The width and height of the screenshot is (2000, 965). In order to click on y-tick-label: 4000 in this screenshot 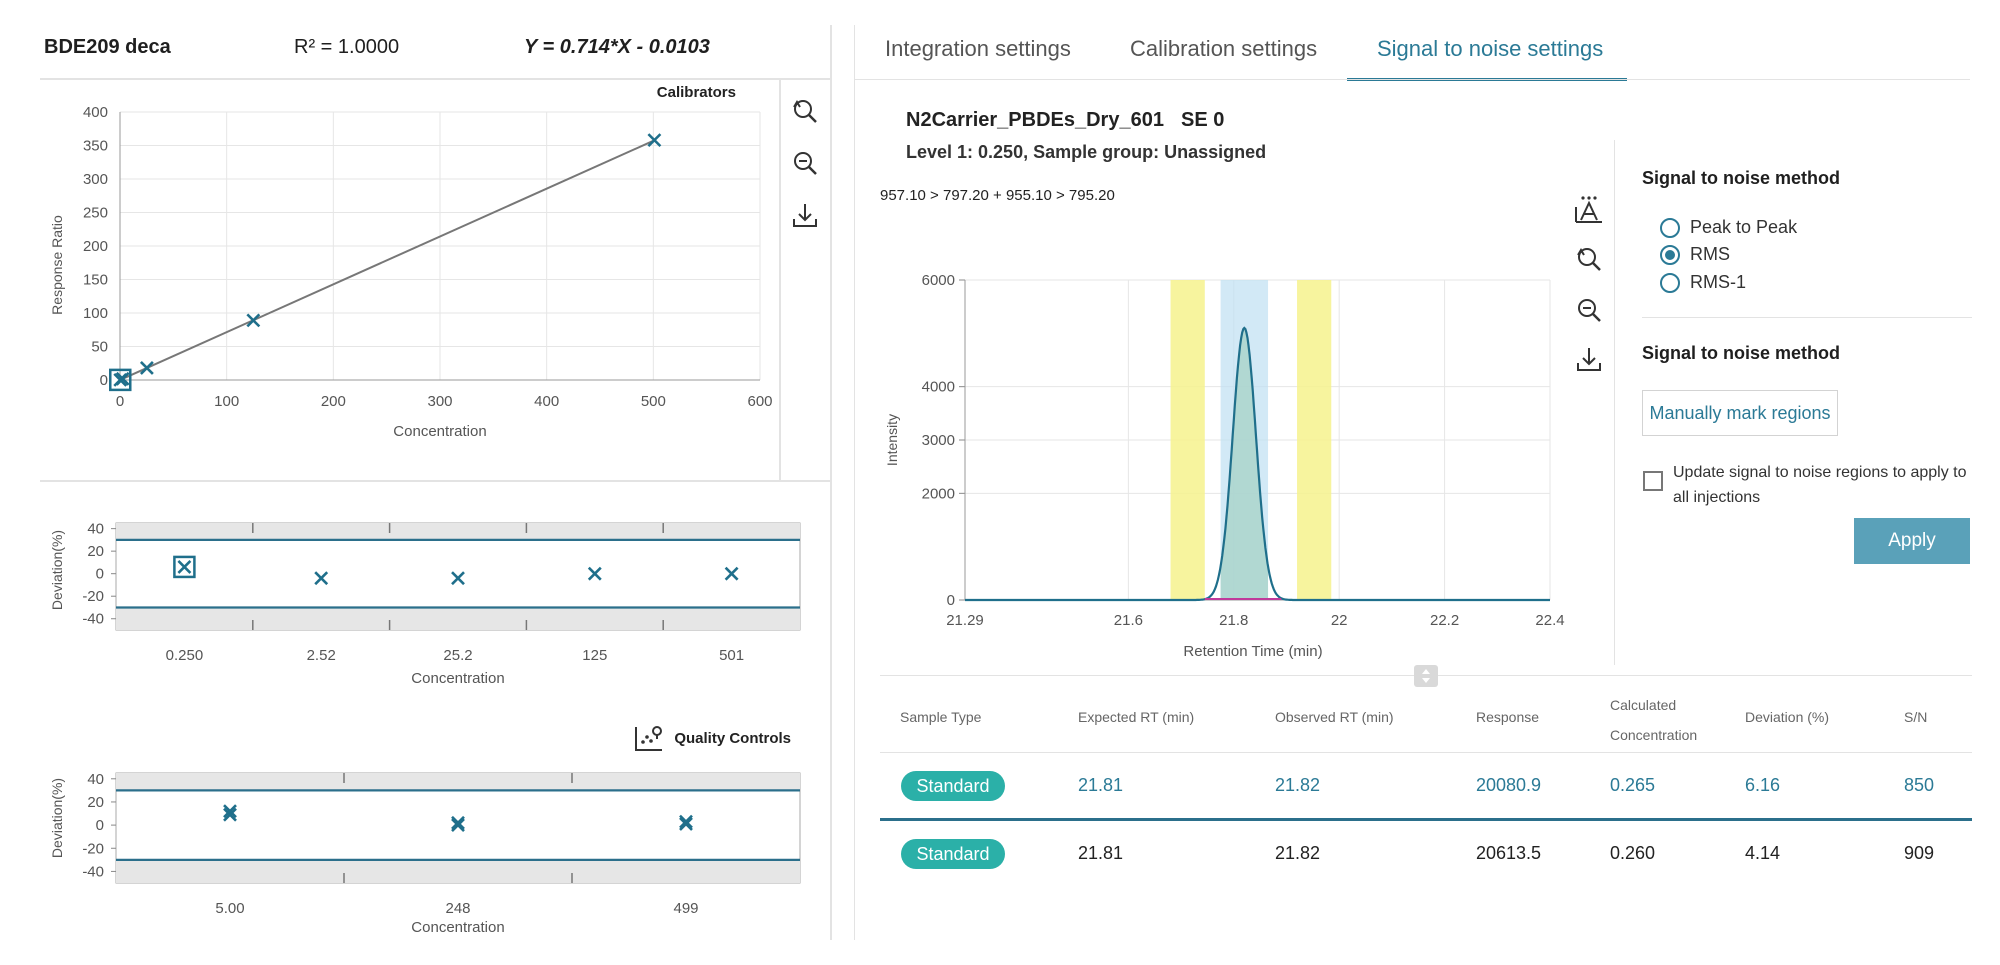, I will do `click(938, 387)`.